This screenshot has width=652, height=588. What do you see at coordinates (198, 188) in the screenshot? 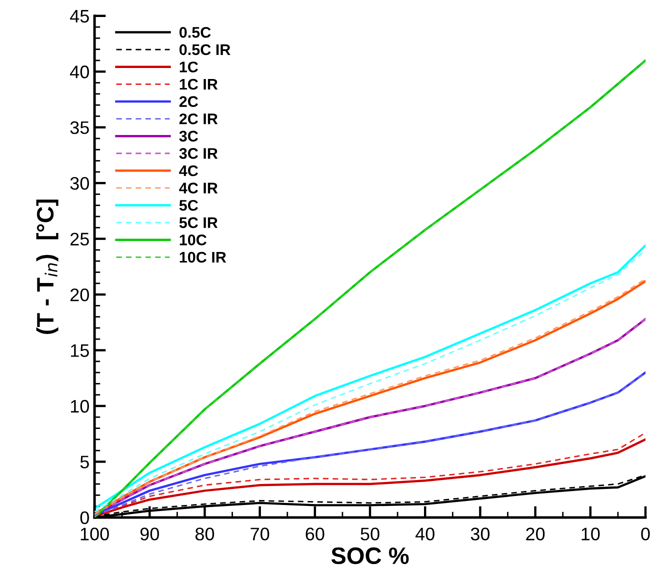
I see `legend-label: 4C IR` at bounding box center [198, 188].